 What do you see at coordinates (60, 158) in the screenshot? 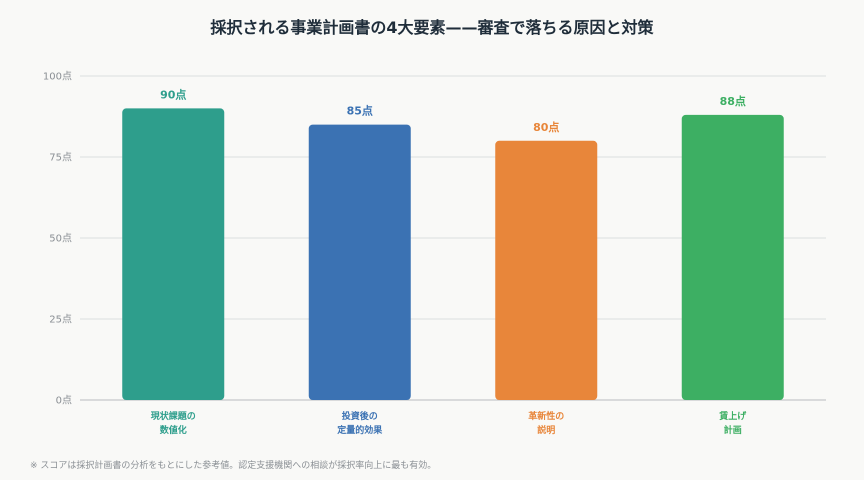
I see `y-tick-label: 75点` at bounding box center [60, 158].